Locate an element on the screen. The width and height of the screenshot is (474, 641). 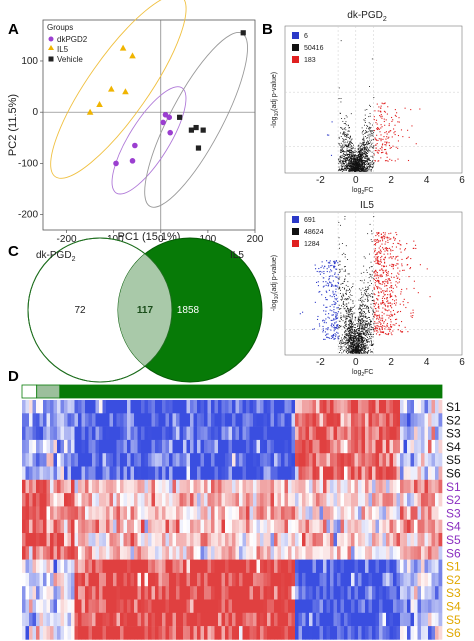
volcano2-xlabel-sub: 2 is located at coordinates (362, 375).